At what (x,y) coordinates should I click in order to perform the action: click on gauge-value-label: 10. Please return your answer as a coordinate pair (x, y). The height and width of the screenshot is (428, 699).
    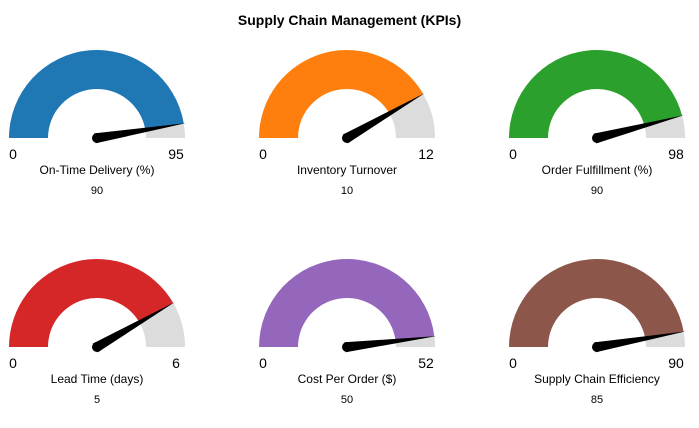
    Looking at the image, I should click on (347, 191).